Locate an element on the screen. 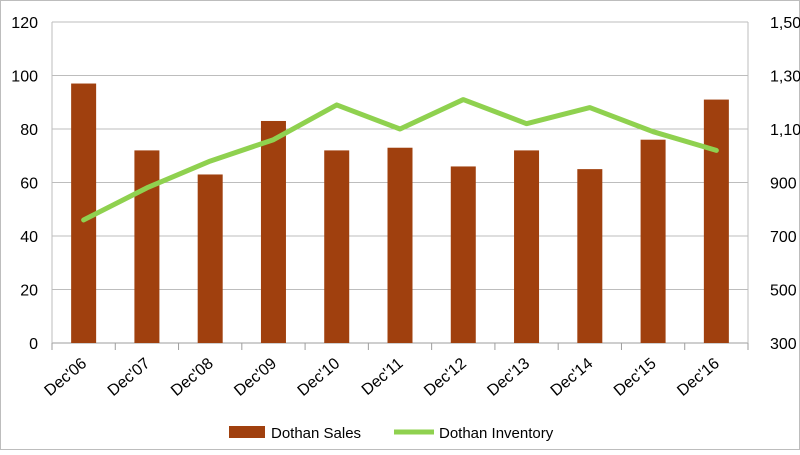 The height and width of the screenshot is (455, 800). y-left-tick-label: 0 is located at coordinates (33, 344).